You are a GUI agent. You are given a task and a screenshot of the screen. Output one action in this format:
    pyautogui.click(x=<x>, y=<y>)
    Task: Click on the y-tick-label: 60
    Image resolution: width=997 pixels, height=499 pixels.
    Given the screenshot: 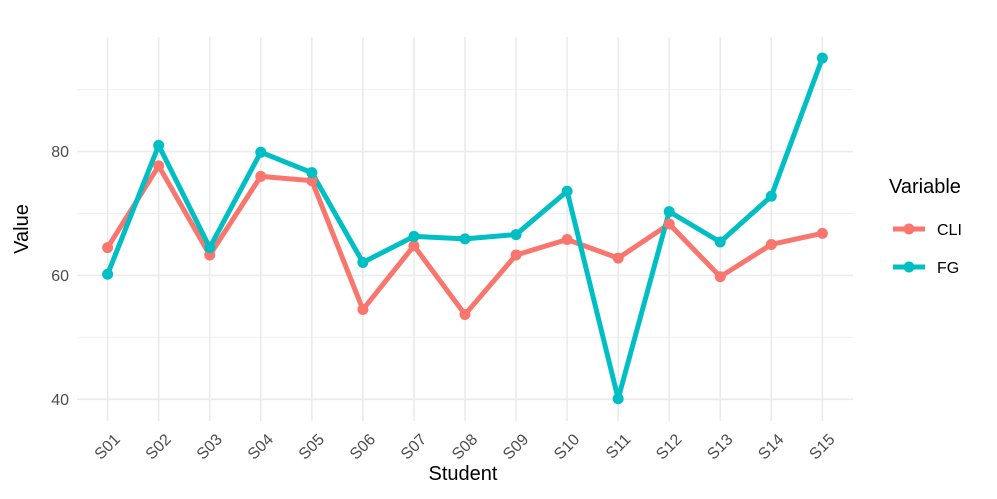 What is the action you would take?
    pyautogui.click(x=60, y=276)
    